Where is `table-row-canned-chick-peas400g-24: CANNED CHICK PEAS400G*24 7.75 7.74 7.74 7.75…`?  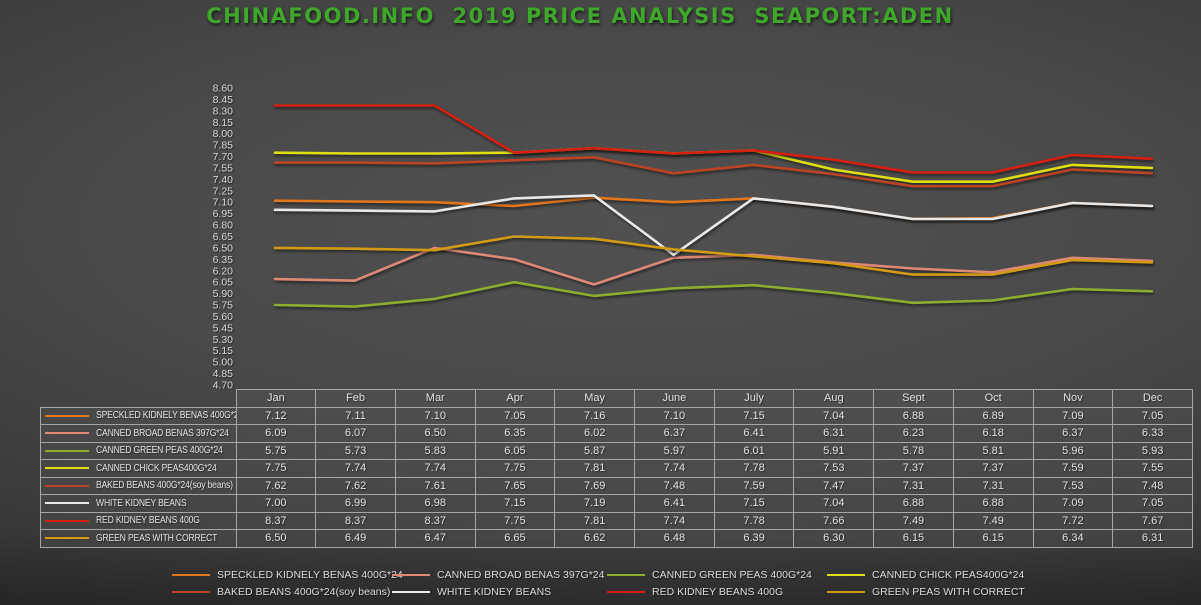 table-row-canned-chick-peas400g-24: CANNED CHICK PEAS400G*24 7.75 7.74 7.74 7.75… is located at coordinates (616, 468).